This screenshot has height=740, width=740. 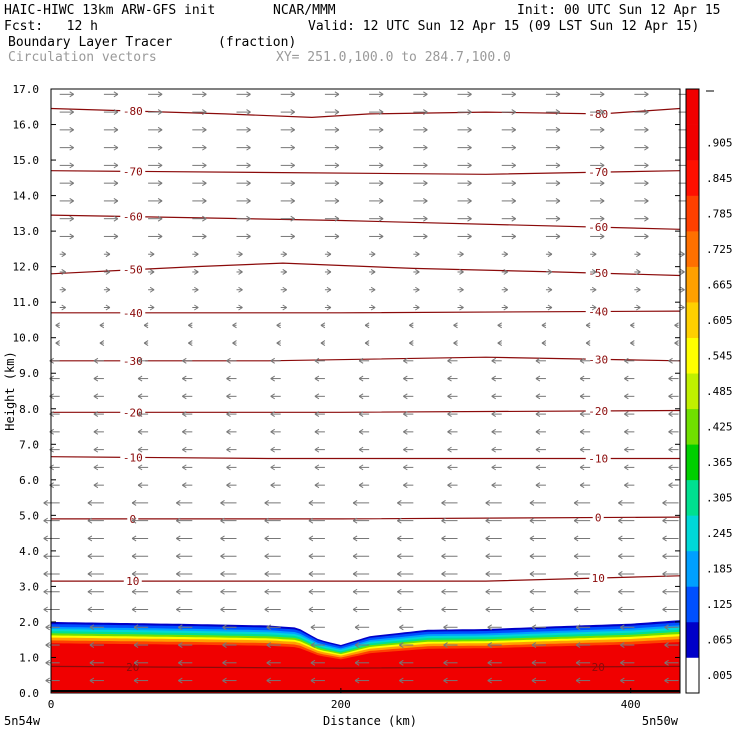 What do you see at coordinates (26, 160) in the screenshot?
I see `y-tick-label: 15.0` at bounding box center [26, 160].